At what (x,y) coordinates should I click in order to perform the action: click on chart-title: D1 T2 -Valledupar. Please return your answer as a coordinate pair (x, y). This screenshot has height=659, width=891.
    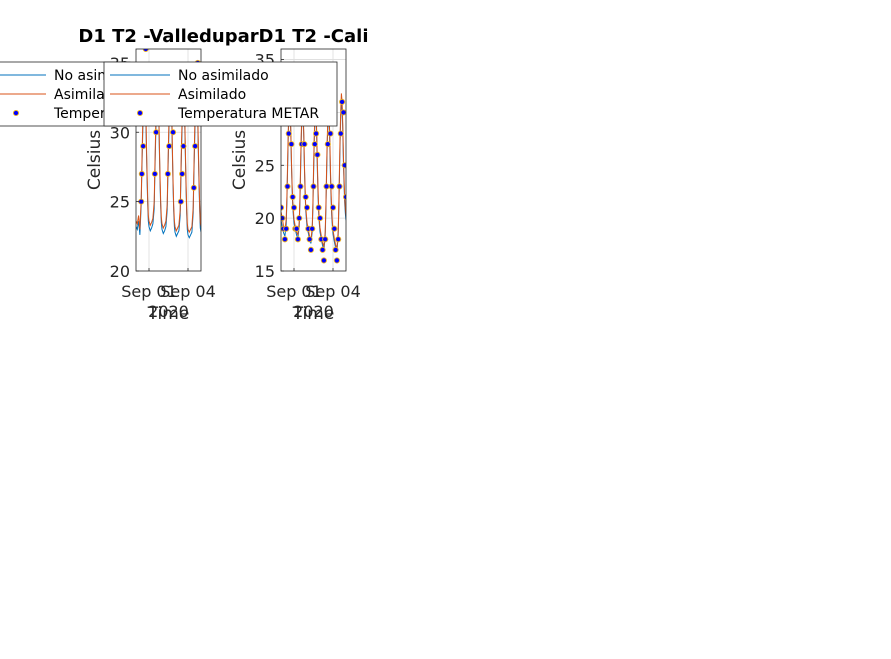
    Looking at the image, I should click on (168, 36).